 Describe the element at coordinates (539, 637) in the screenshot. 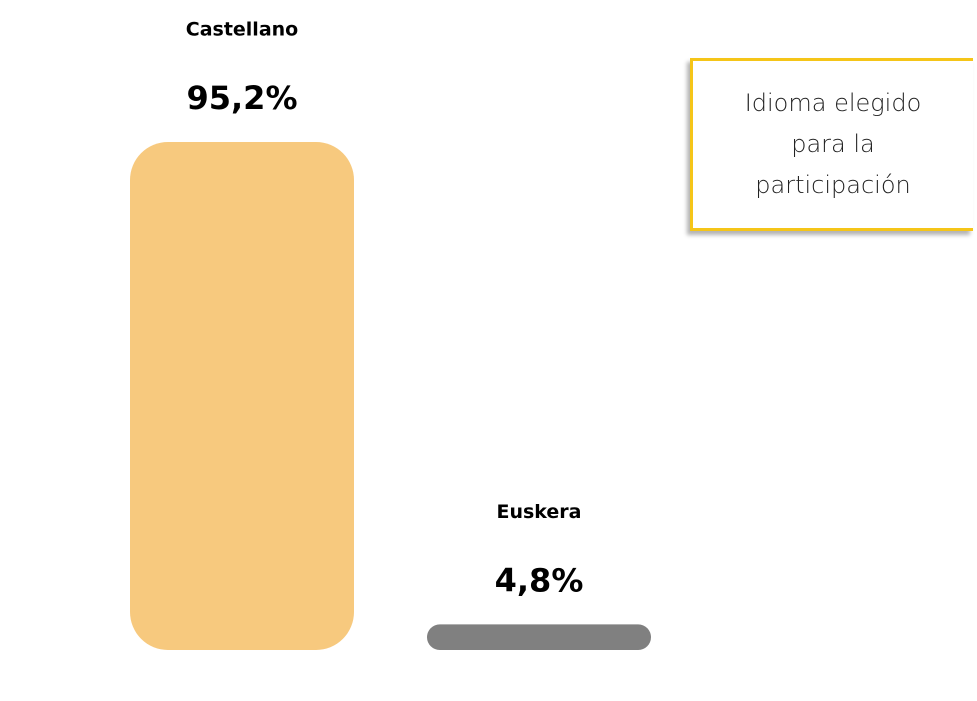

I see `bar` at that location.